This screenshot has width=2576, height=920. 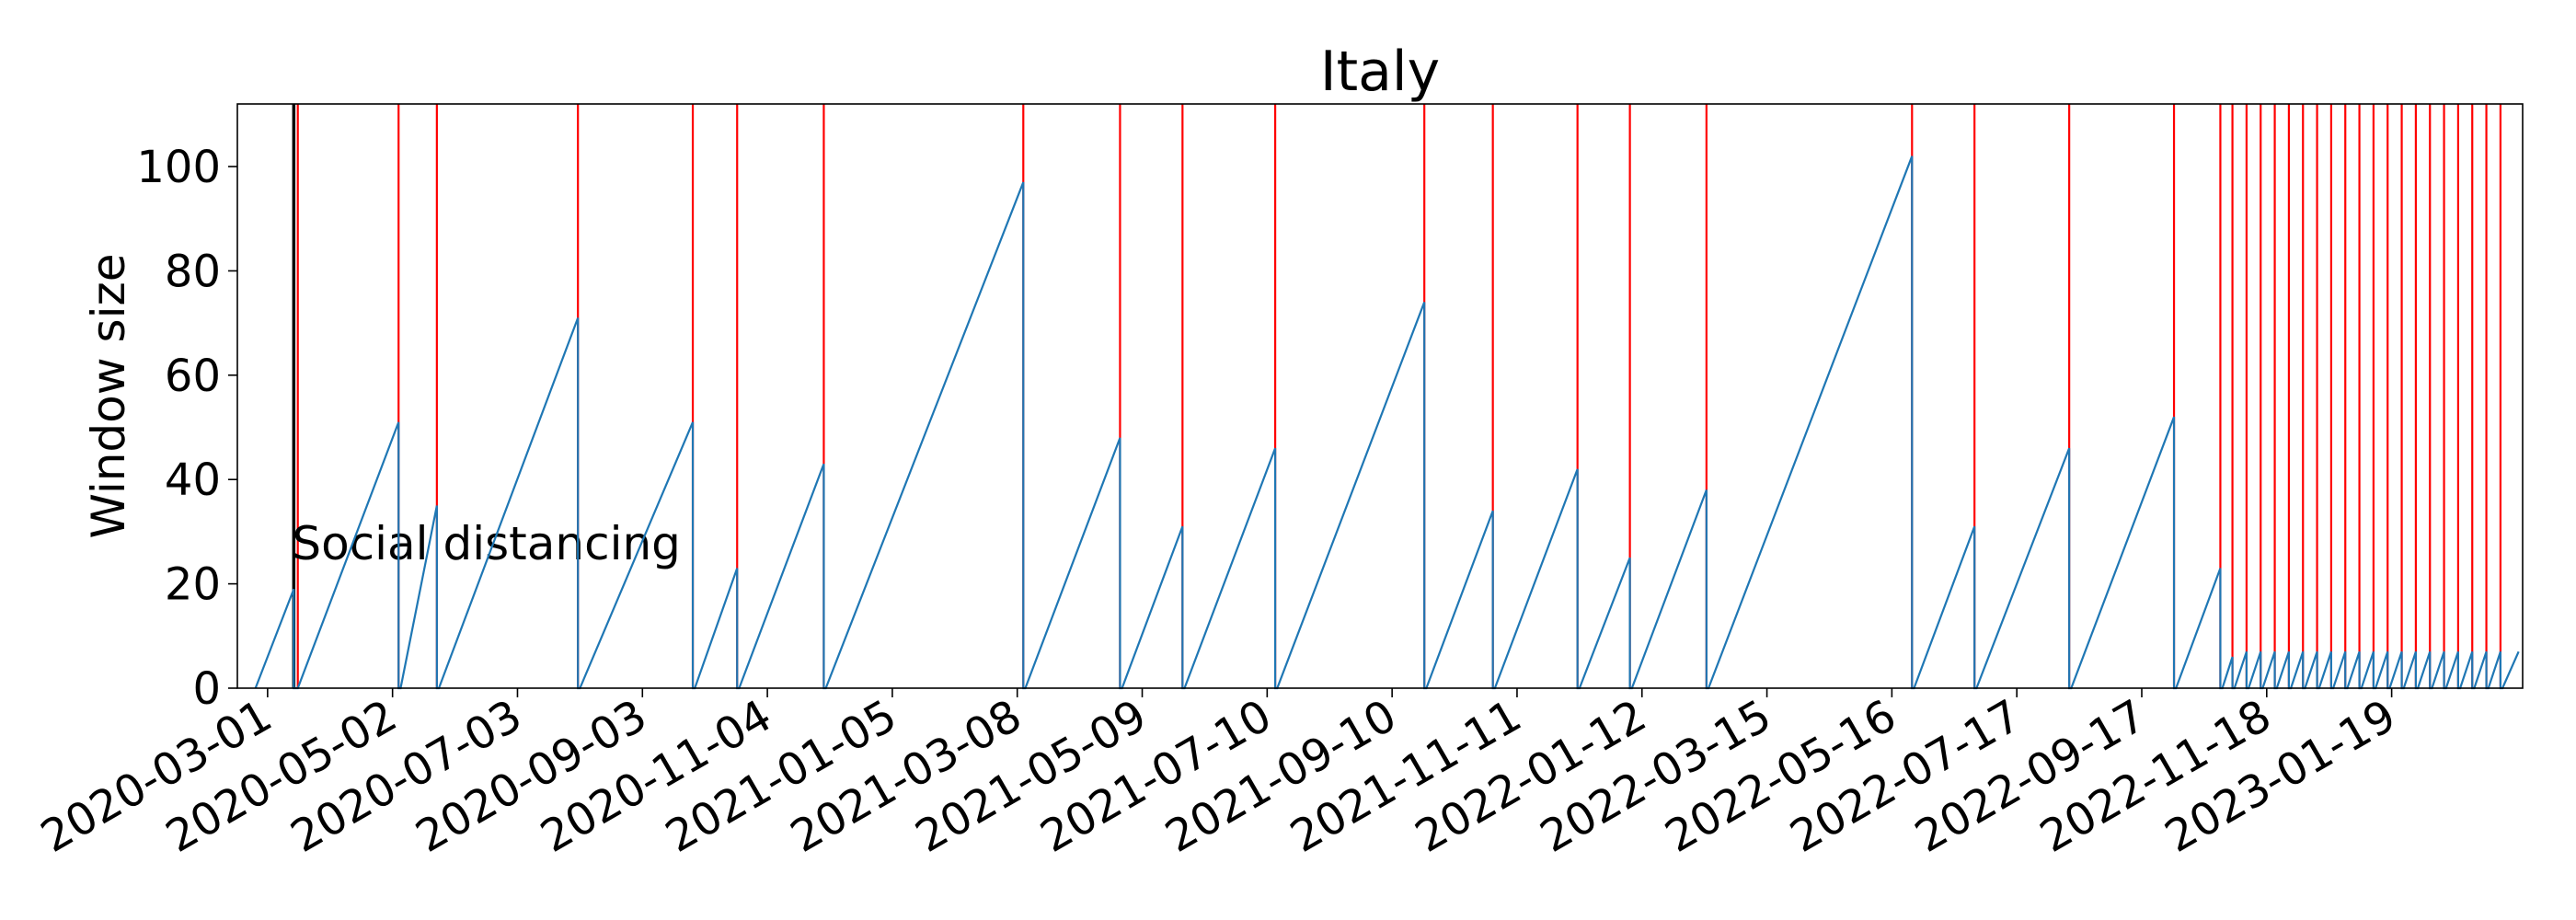 What do you see at coordinates (193, 480) in the screenshot?
I see `y-tick-label: 40` at bounding box center [193, 480].